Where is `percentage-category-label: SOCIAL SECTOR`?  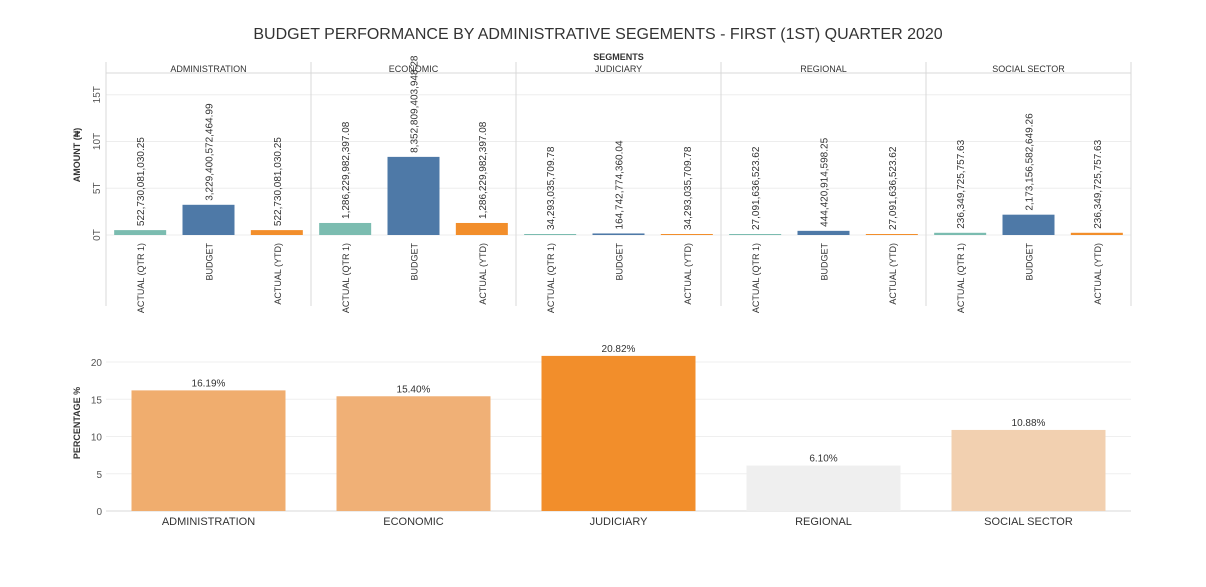 percentage-category-label: SOCIAL SECTOR is located at coordinates (1028, 522).